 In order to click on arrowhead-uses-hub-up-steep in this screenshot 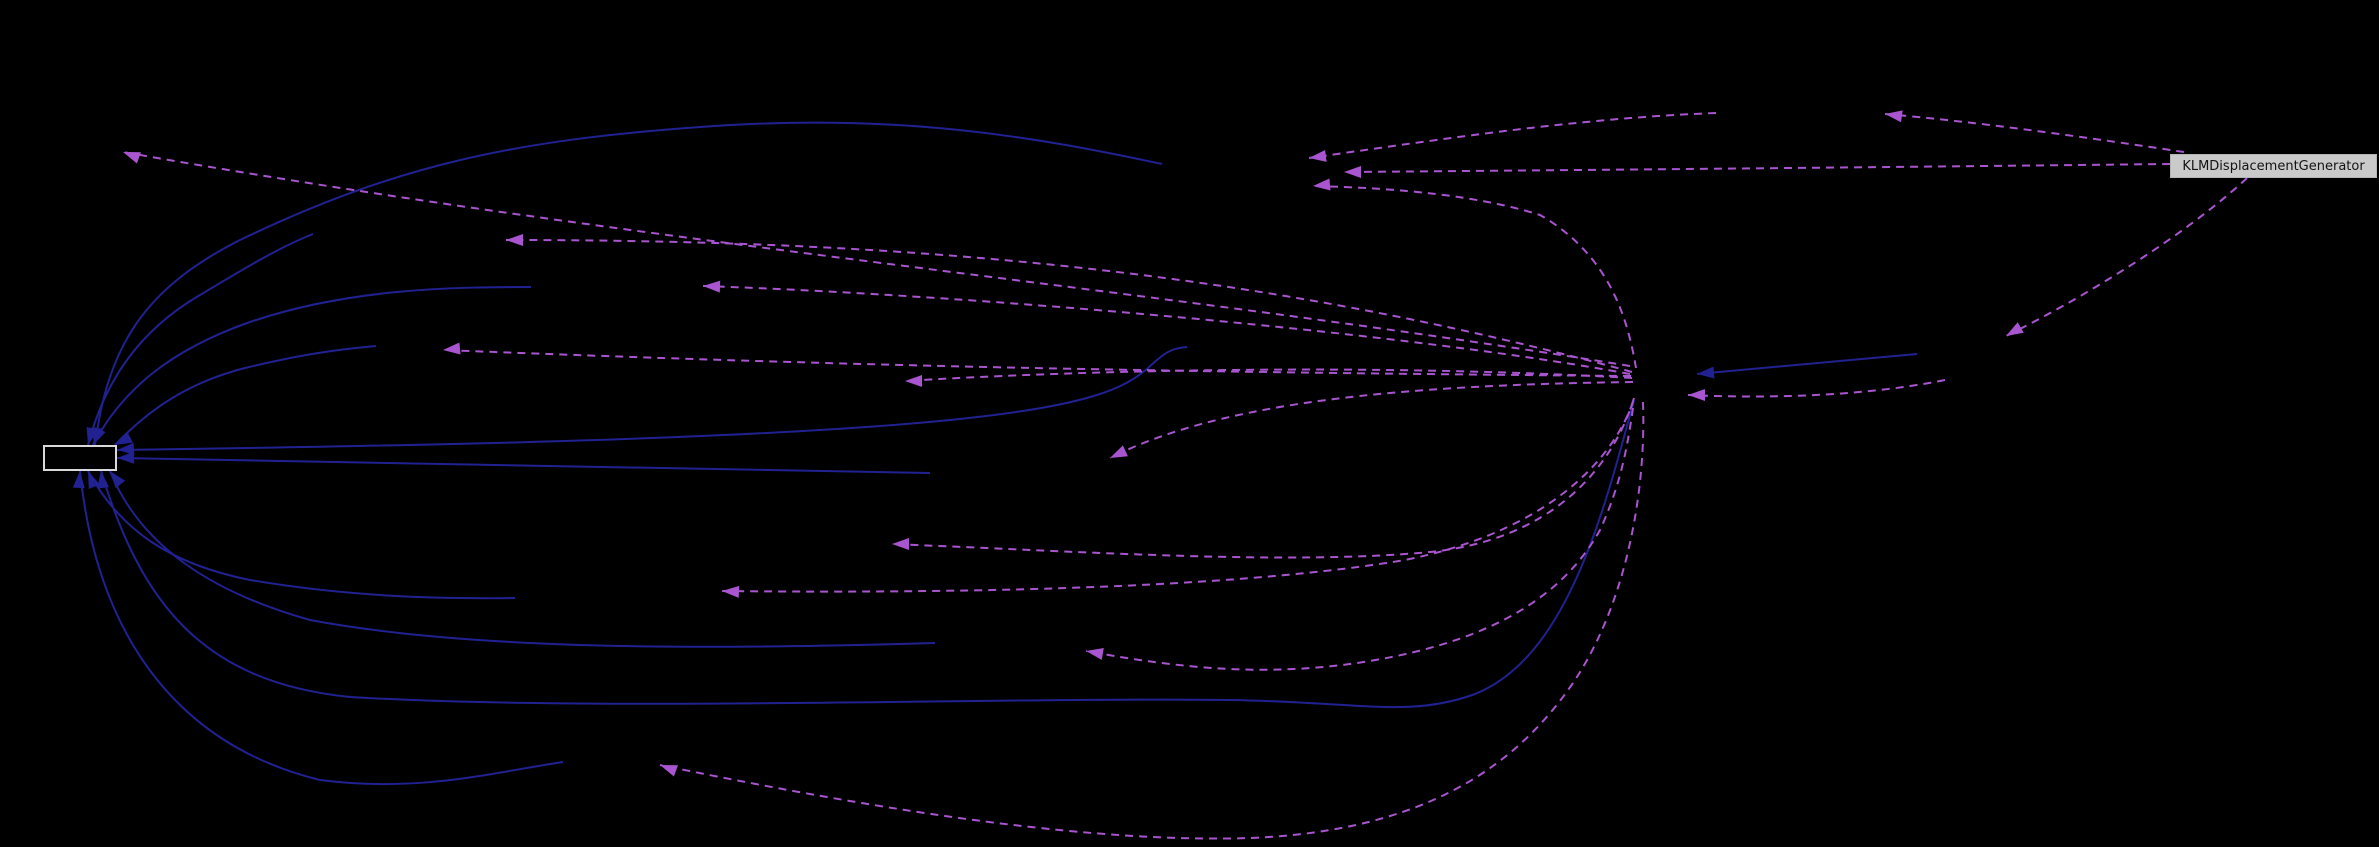, I will do `click(1322, 184)`.